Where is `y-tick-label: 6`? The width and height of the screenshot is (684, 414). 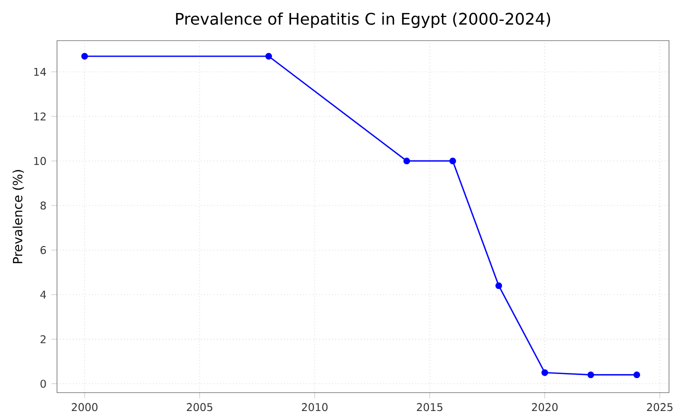 y-tick-label: 6 is located at coordinates (43, 250).